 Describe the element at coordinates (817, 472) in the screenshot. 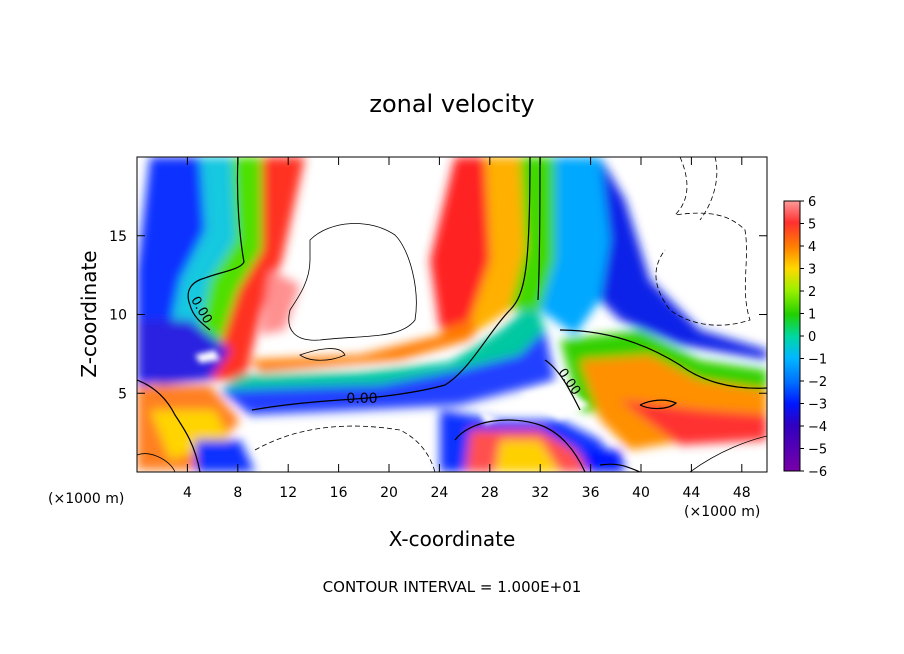

I see `colorbar-tick-label: −6` at that location.